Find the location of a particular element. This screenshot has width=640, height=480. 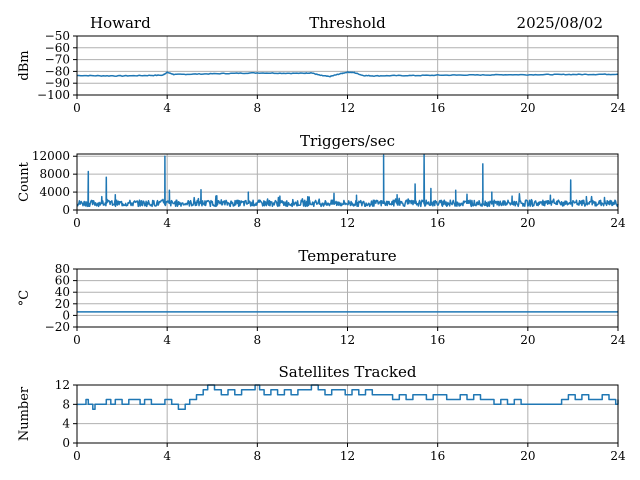

temperature-y-tick-label: 60 is located at coordinates (62, 281).